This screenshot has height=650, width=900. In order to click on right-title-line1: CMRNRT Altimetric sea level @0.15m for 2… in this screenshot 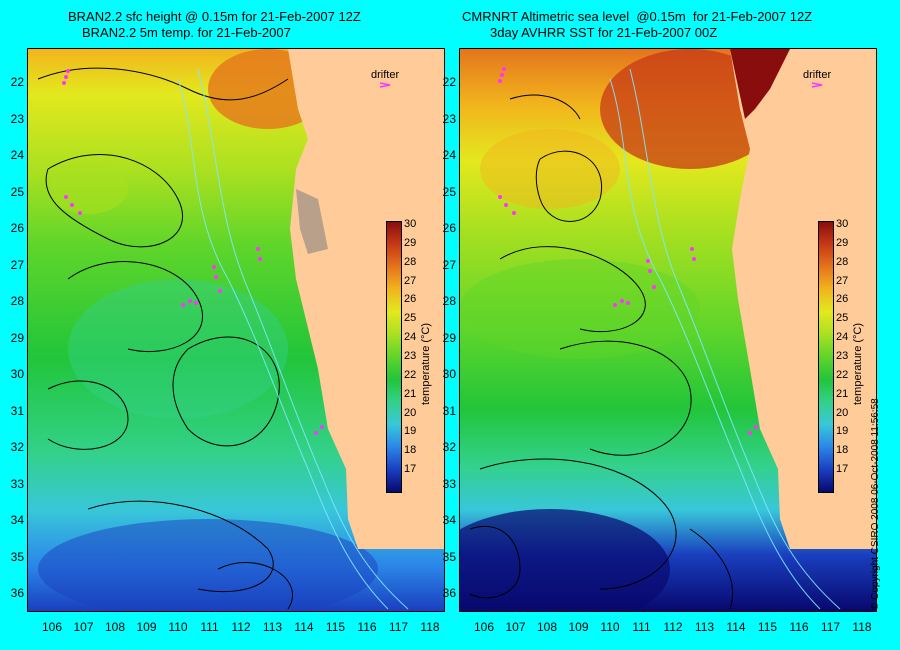, I will do `click(637, 16)`.